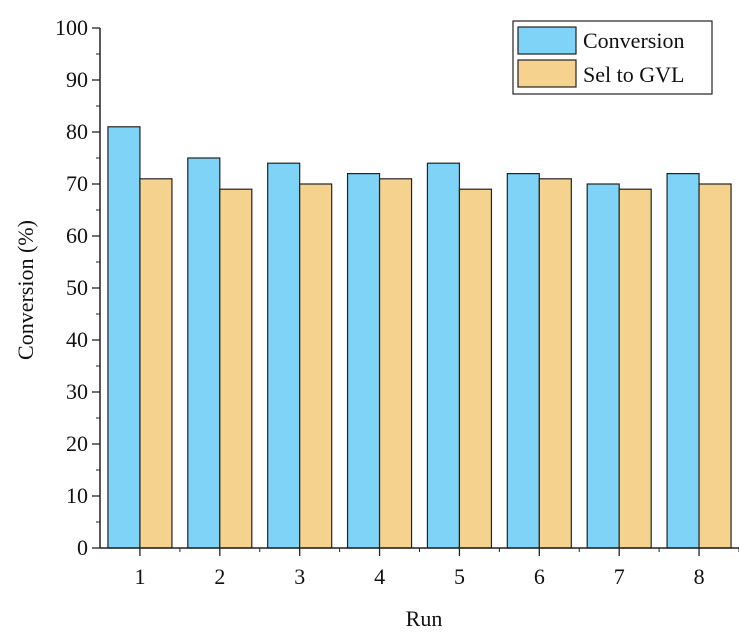 The height and width of the screenshot is (637, 739). What do you see at coordinates (71, 27) in the screenshot?
I see `y-tick-label-100: 100` at bounding box center [71, 27].